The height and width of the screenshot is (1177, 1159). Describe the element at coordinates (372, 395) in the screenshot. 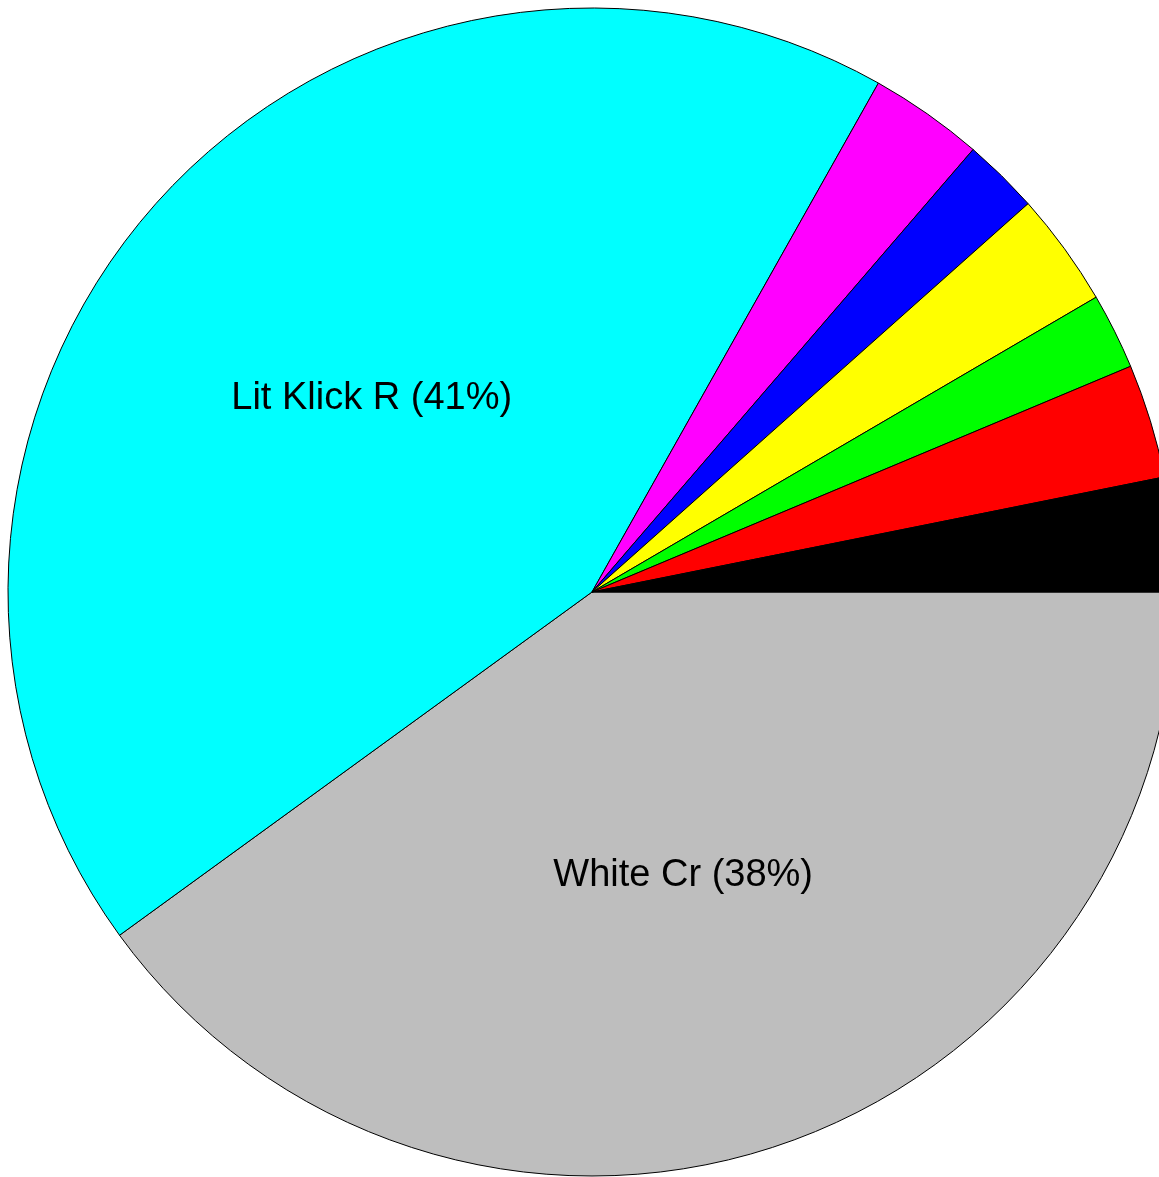

I see `slice-label: Lit Klick R (41%)` at that location.